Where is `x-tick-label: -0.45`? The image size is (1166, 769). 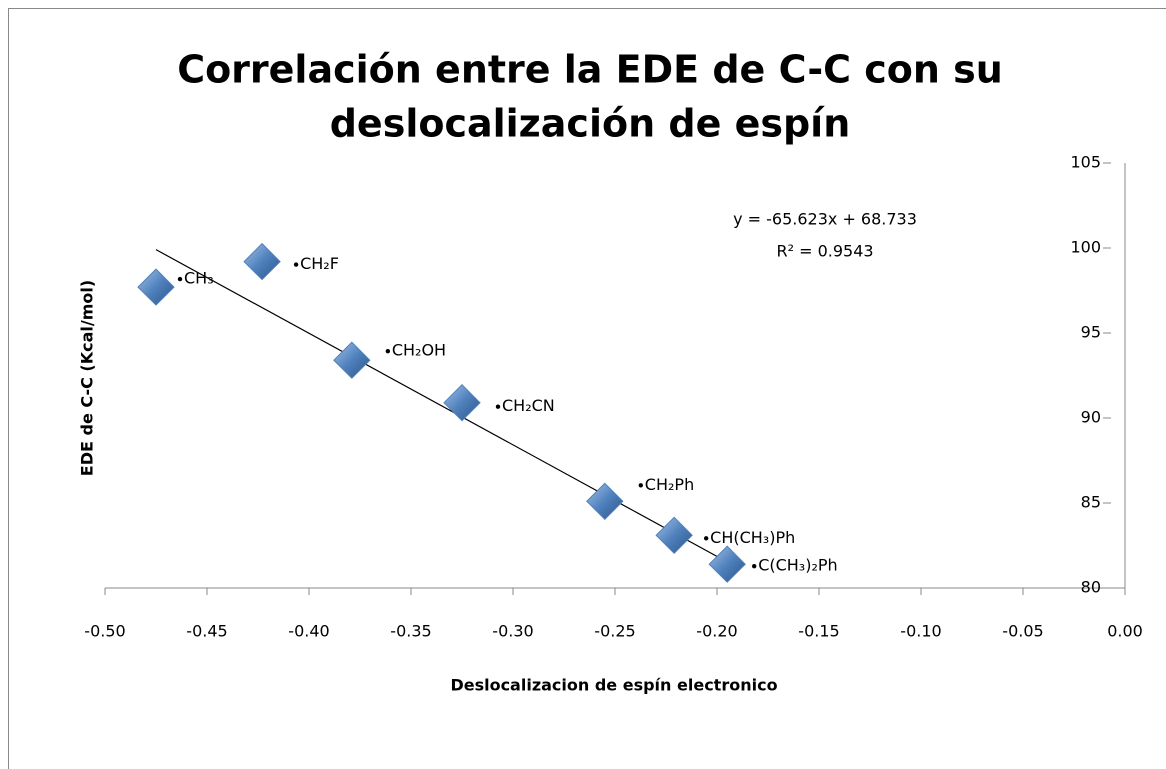 x-tick-label: -0.45 is located at coordinates (206, 631).